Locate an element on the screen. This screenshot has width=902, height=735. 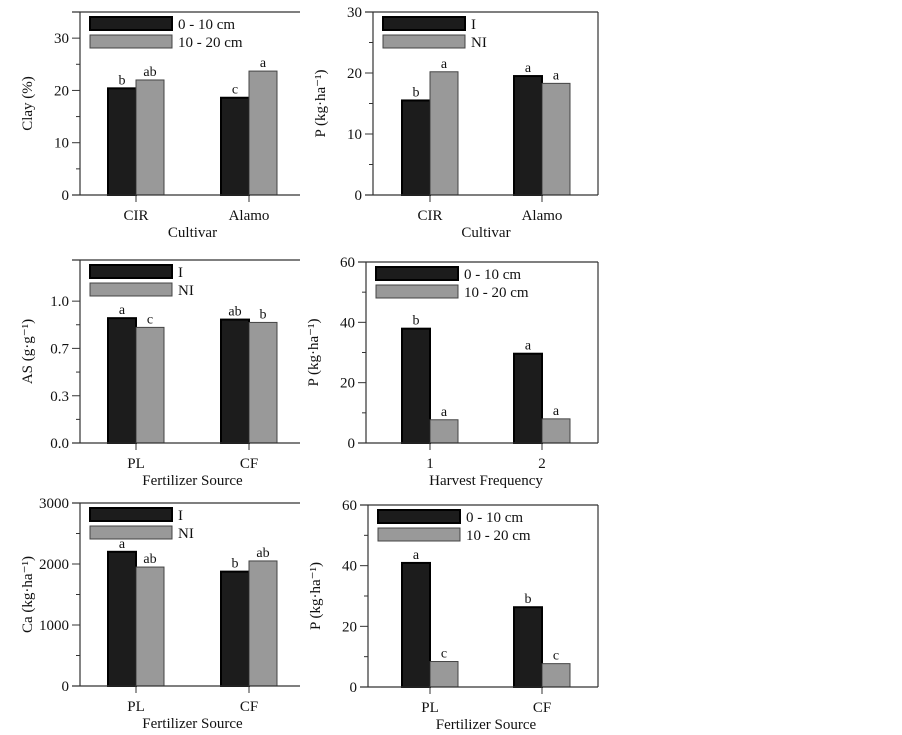
y-axis-label: Ca (kg·ha⁻¹) is located at coordinates (28, 594).